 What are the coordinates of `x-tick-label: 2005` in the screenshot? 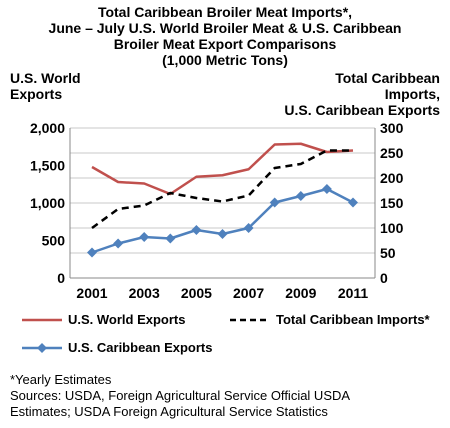 It's located at (196, 293).